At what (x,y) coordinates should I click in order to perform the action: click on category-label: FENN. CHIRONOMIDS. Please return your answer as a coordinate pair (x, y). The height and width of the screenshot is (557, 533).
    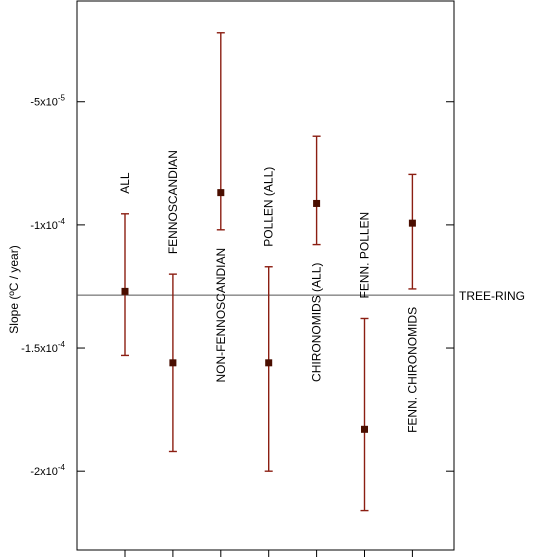
    Looking at the image, I should click on (412, 370).